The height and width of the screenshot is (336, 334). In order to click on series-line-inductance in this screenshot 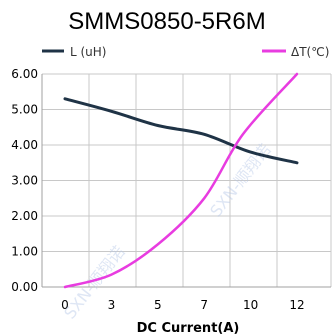, I will do `click(181, 131)`.